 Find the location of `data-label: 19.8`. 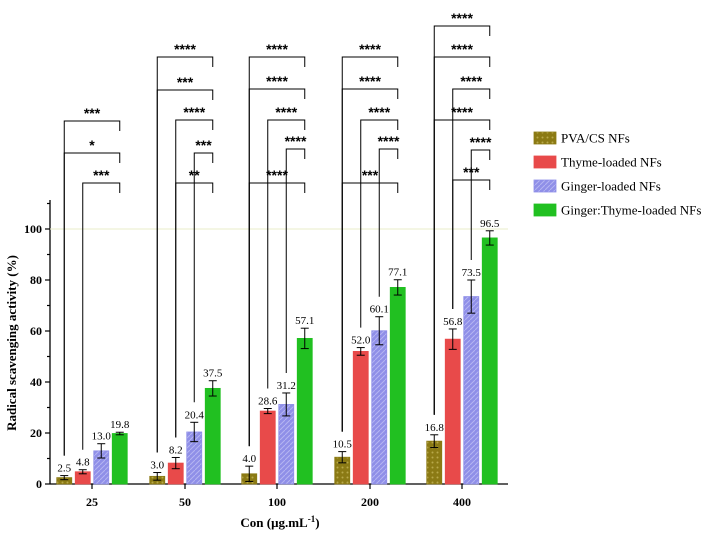

data-label: 19.8 is located at coordinates (120, 425).